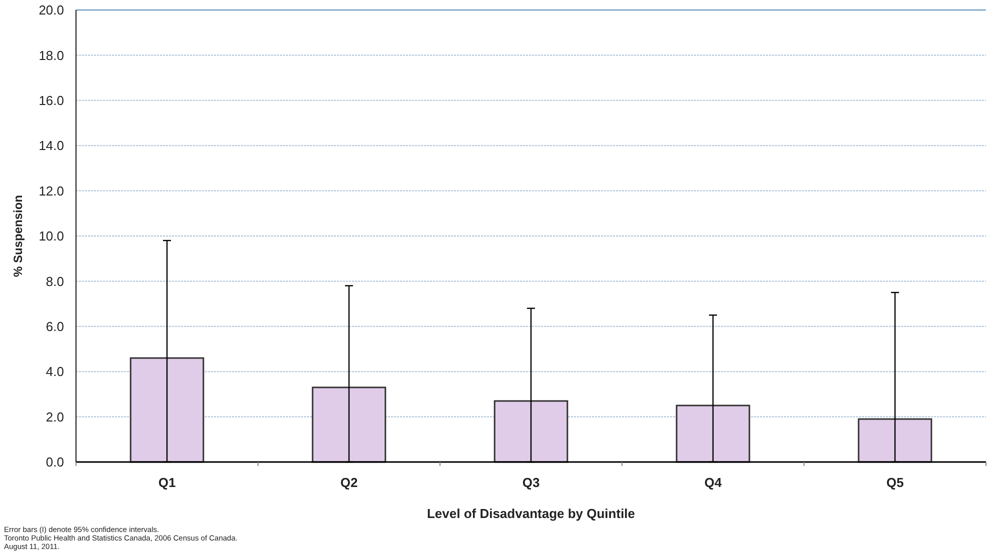 Image resolution: width=989 pixels, height=554 pixels. Describe the element at coordinates (55, 326) in the screenshot. I see `y-tick-label: 6.0` at that location.